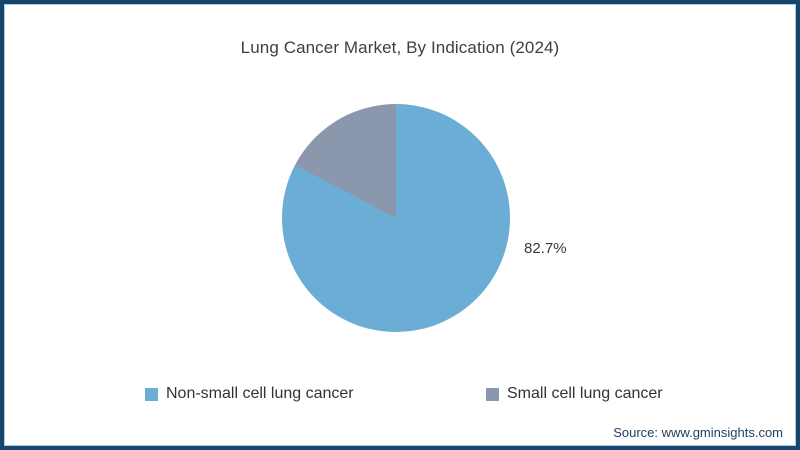  I want to click on legend-label-sclc: Small cell lung cancer, so click(585, 393).